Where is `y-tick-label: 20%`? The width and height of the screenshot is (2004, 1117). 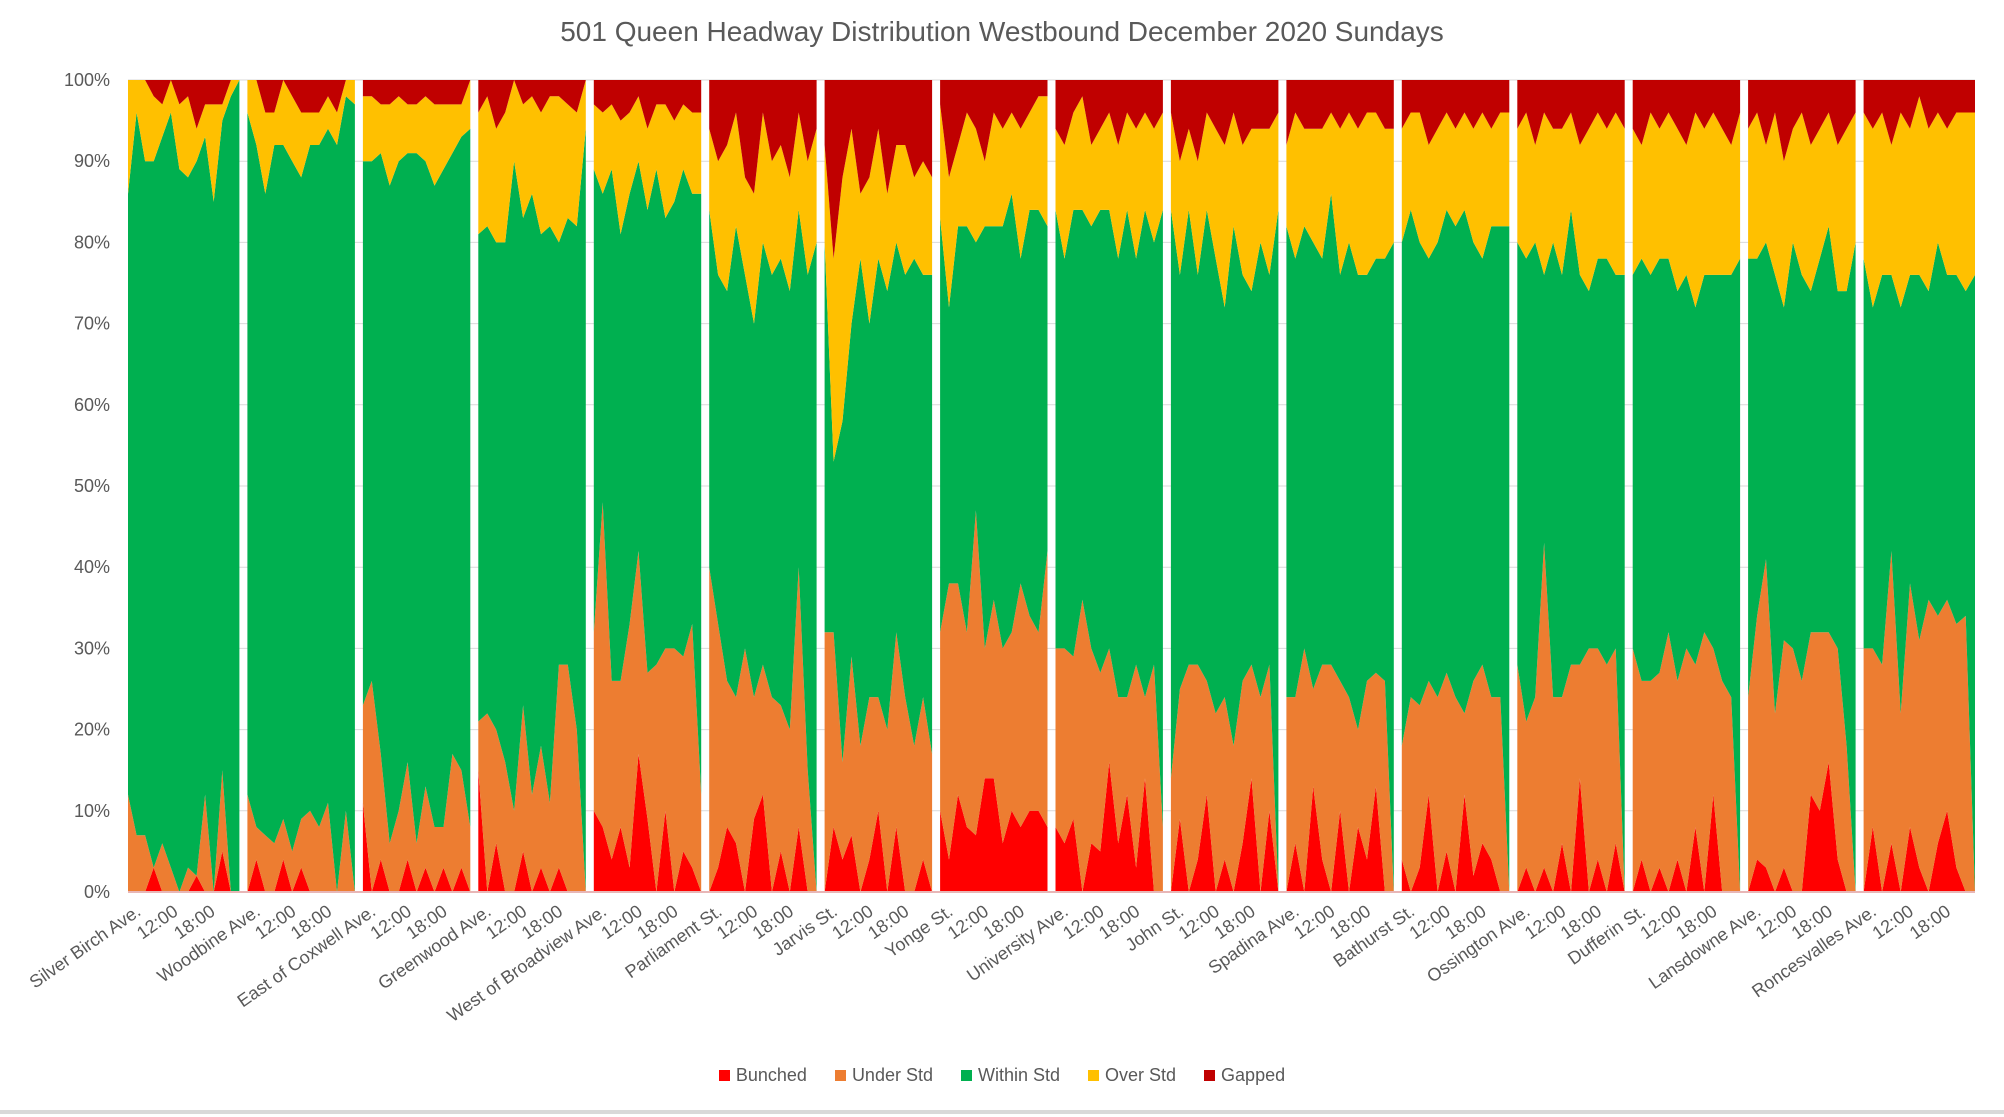
y-tick-label: 20% is located at coordinates (92, 730).